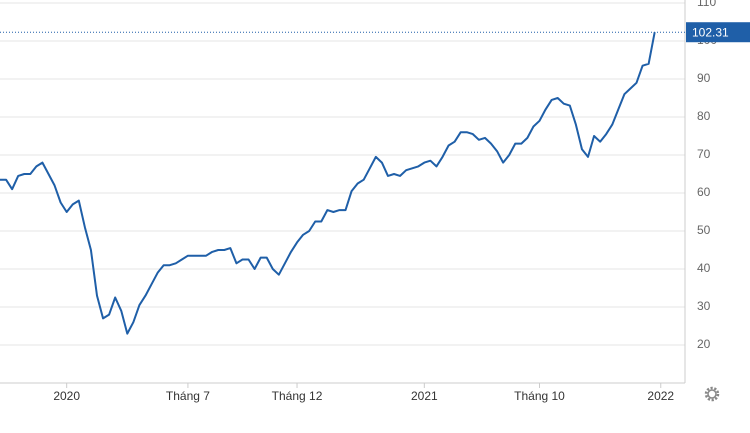  What do you see at coordinates (704, 306) in the screenshot?
I see `y-tick-label: 30` at bounding box center [704, 306].